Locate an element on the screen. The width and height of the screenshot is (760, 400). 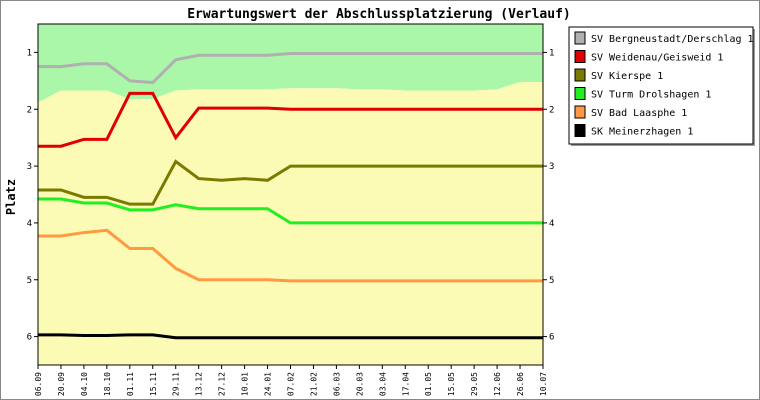
y-tick-label-left: 5 is located at coordinates (29, 281).